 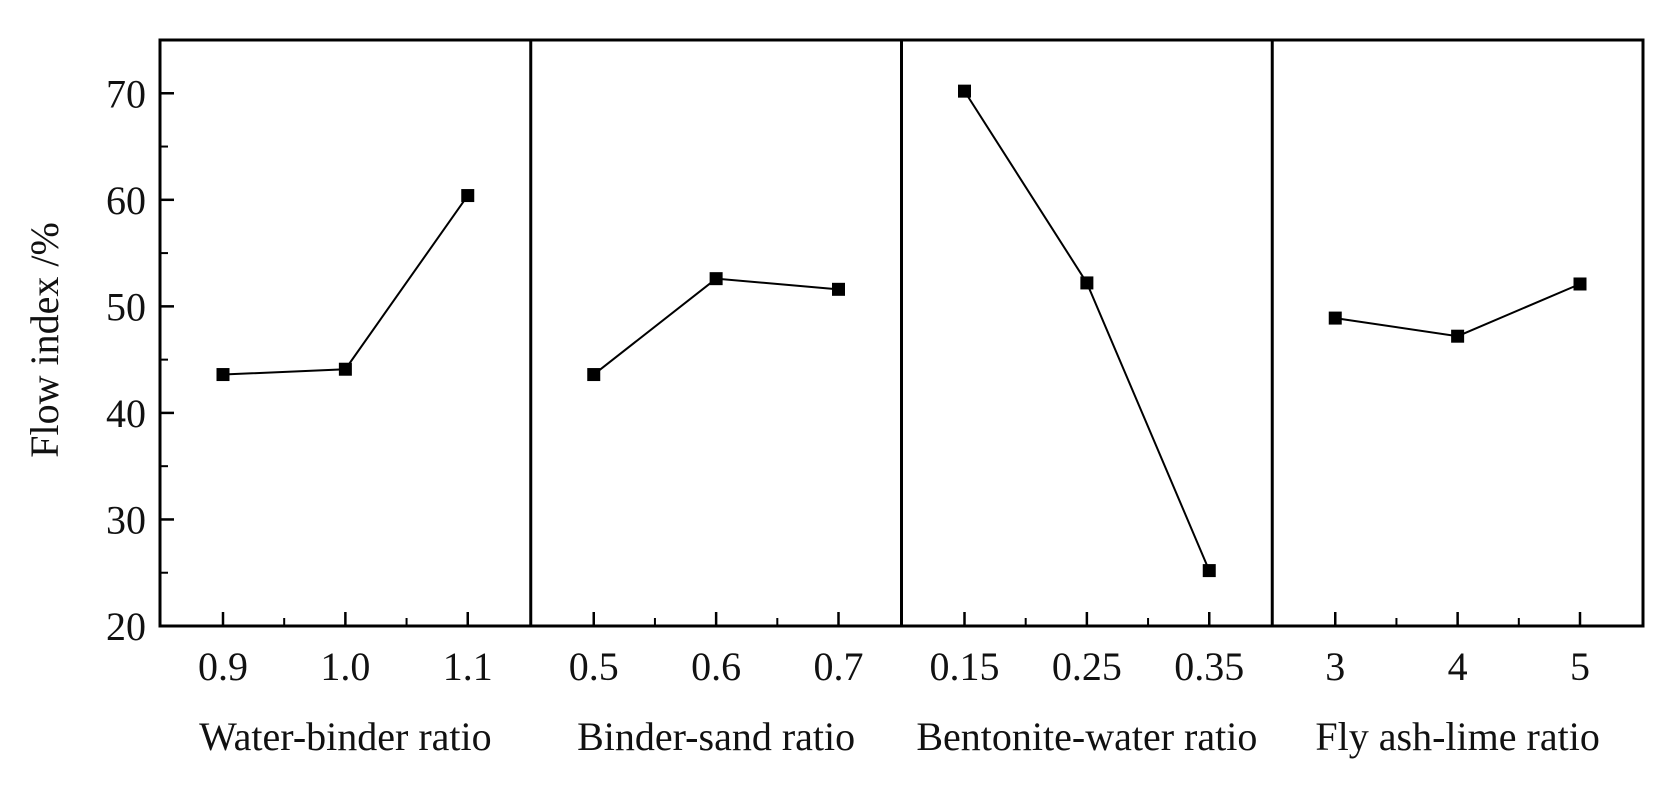 What do you see at coordinates (1335, 666) in the screenshot?
I see `x-tick-label: 3` at bounding box center [1335, 666].